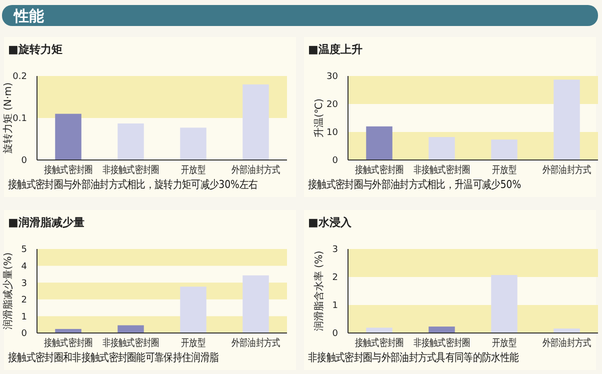  What do you see at coordinates (8, 291) in the screenshot?
I see `y-axis-title: 润滑脂减少量(%)` at bounding box center [8, 291].